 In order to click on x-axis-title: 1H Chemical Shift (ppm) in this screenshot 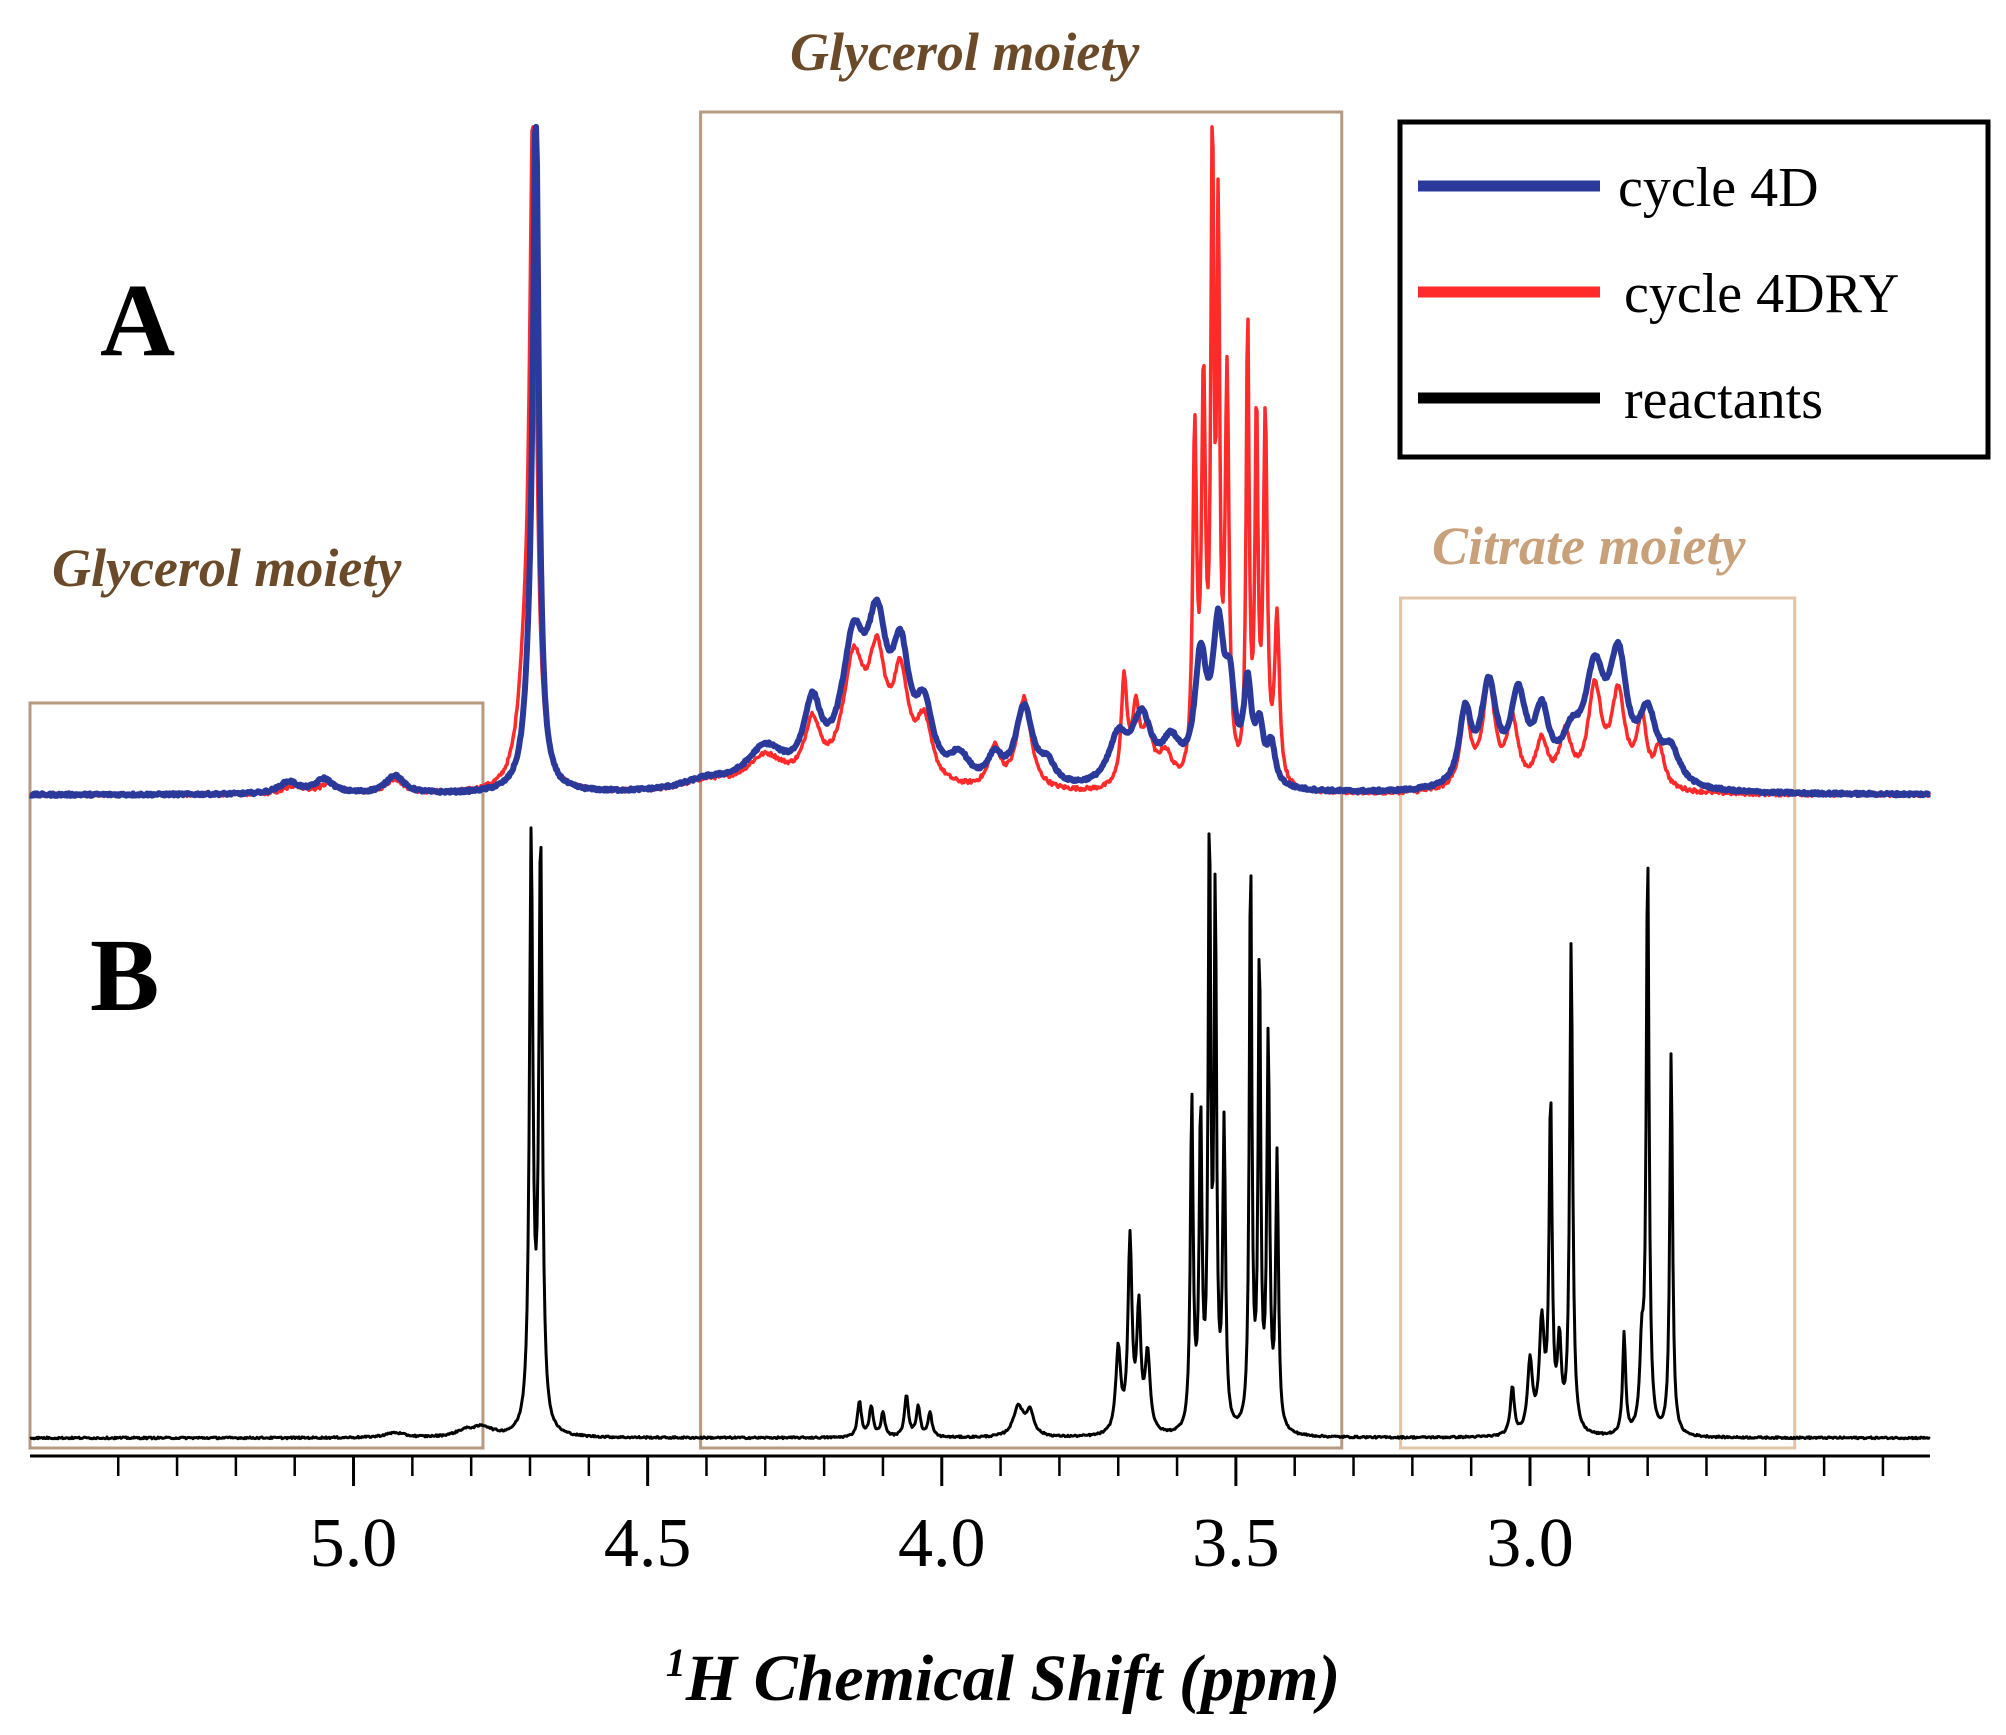, I will do `click(1003, 1677)`.